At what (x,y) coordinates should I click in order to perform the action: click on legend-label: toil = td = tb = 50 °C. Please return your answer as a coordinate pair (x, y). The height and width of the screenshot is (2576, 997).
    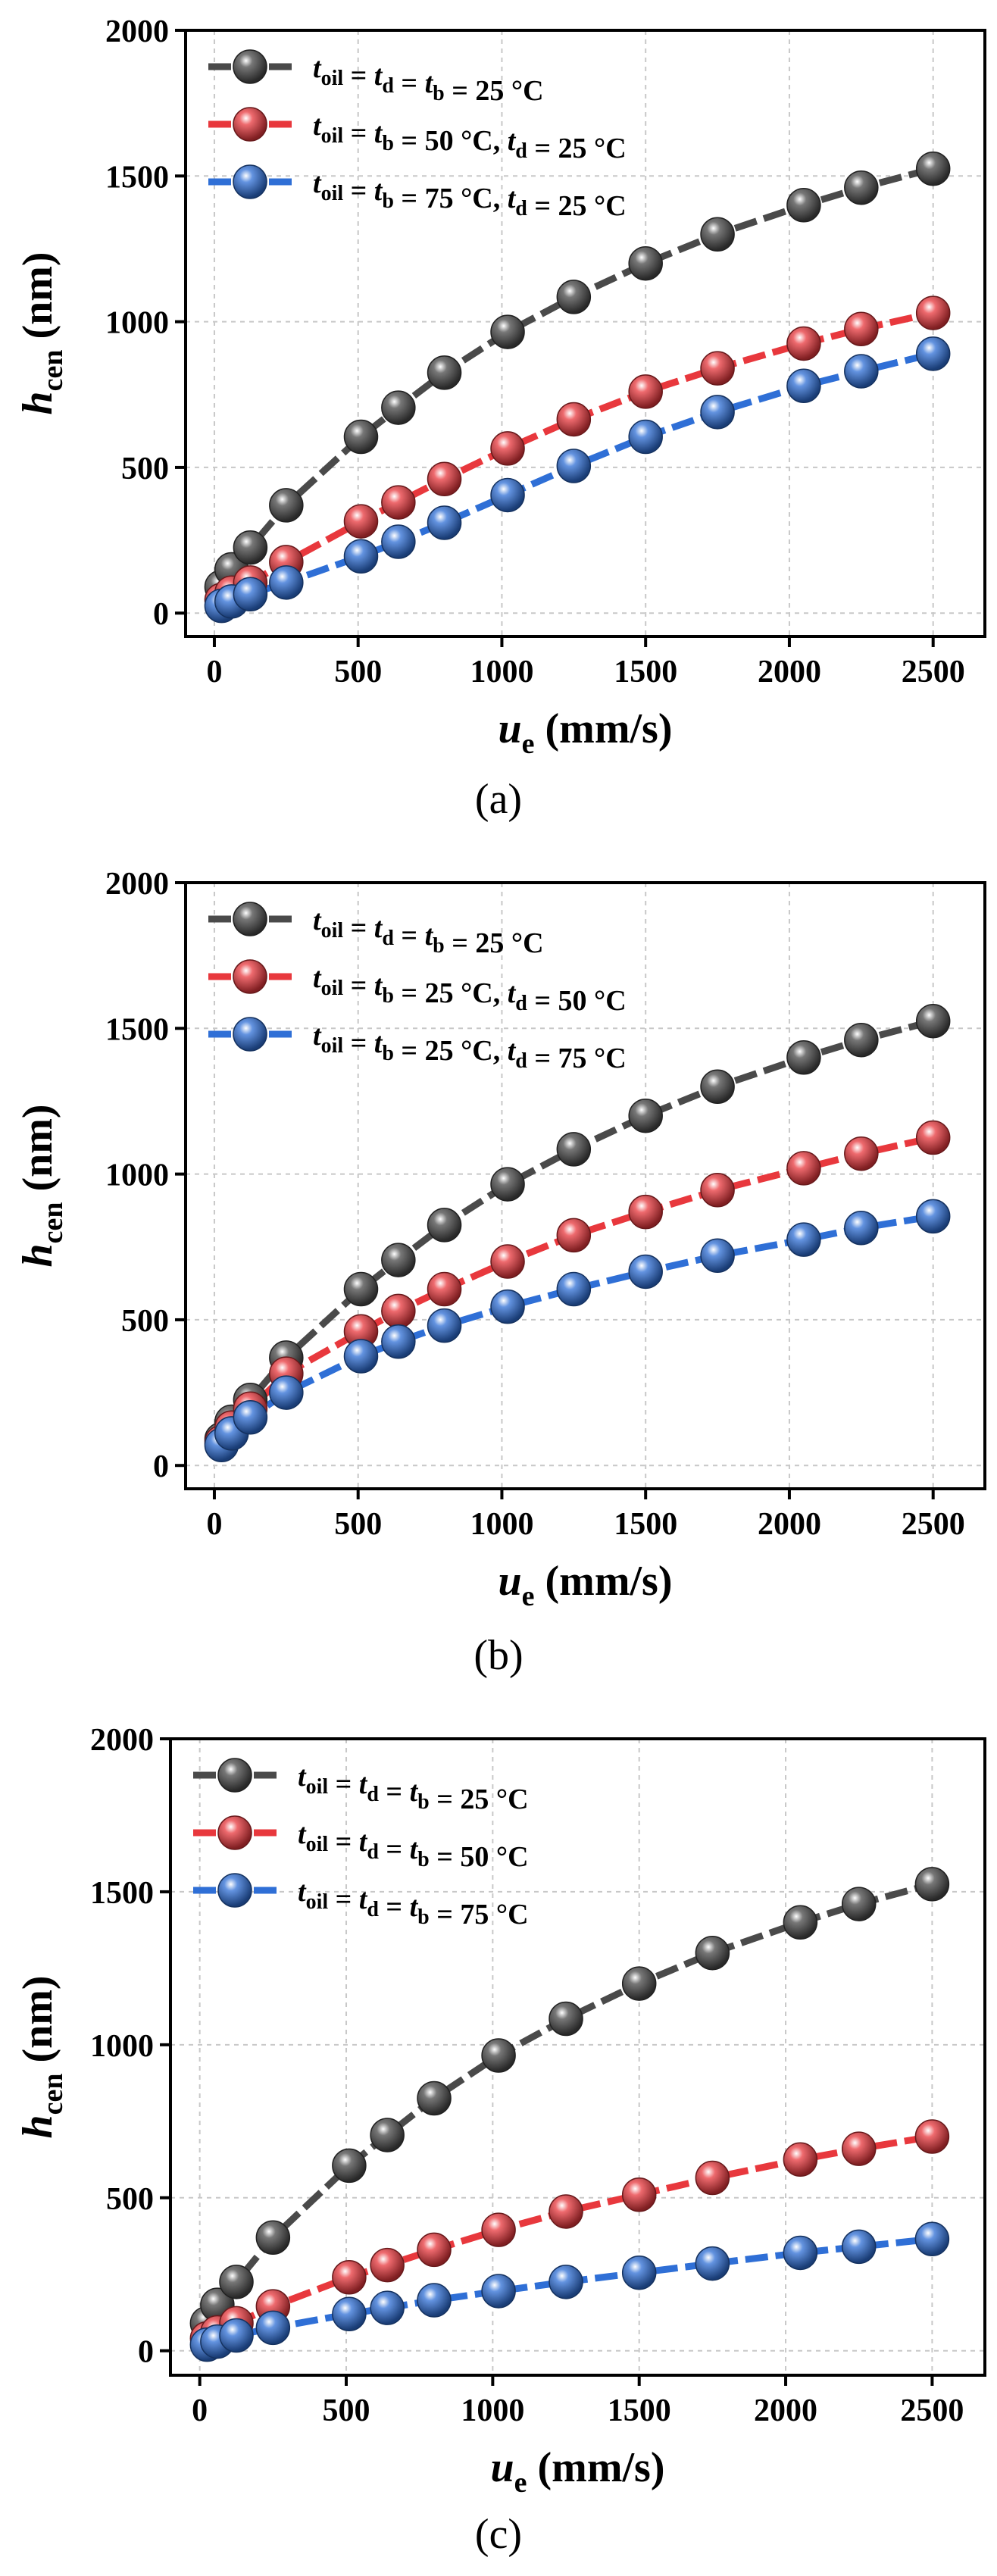
    Looking at the image, I should click on (413, 1846).